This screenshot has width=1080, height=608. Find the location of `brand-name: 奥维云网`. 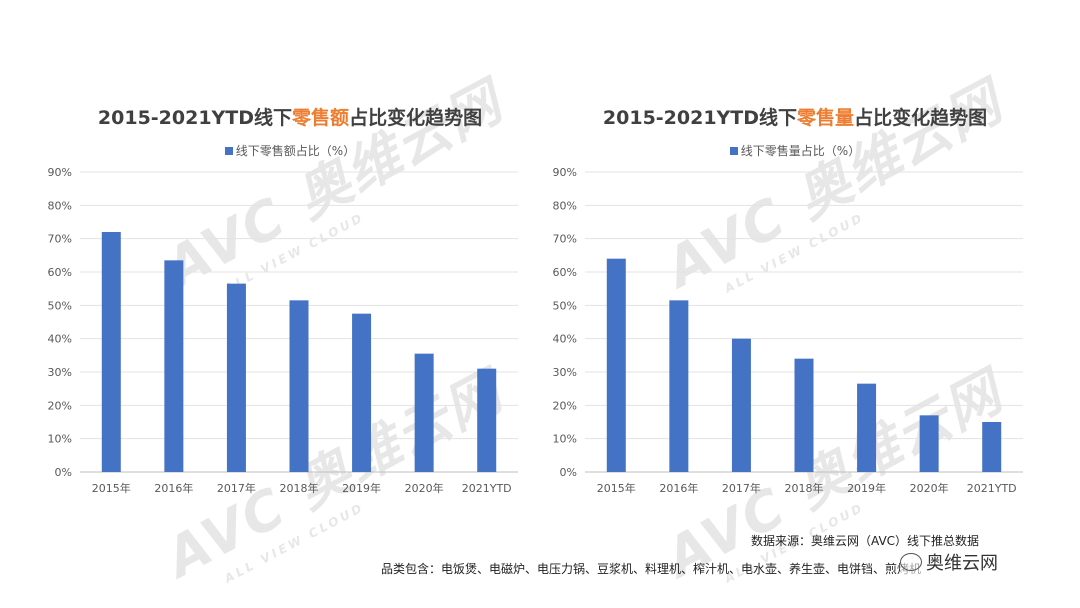

brand-name: 奥维云网 is located at coordinates (962, 563).